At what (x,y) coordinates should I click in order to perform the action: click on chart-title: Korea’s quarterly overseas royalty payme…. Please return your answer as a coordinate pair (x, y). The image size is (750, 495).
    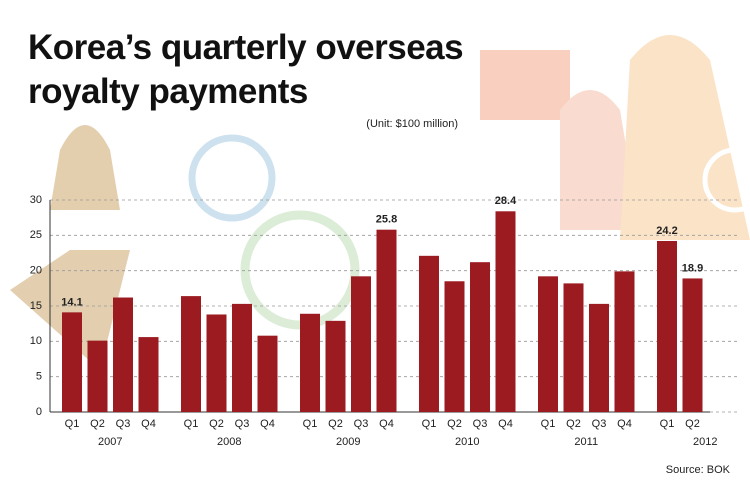
    Looking at the image, I should click on (246, 69).